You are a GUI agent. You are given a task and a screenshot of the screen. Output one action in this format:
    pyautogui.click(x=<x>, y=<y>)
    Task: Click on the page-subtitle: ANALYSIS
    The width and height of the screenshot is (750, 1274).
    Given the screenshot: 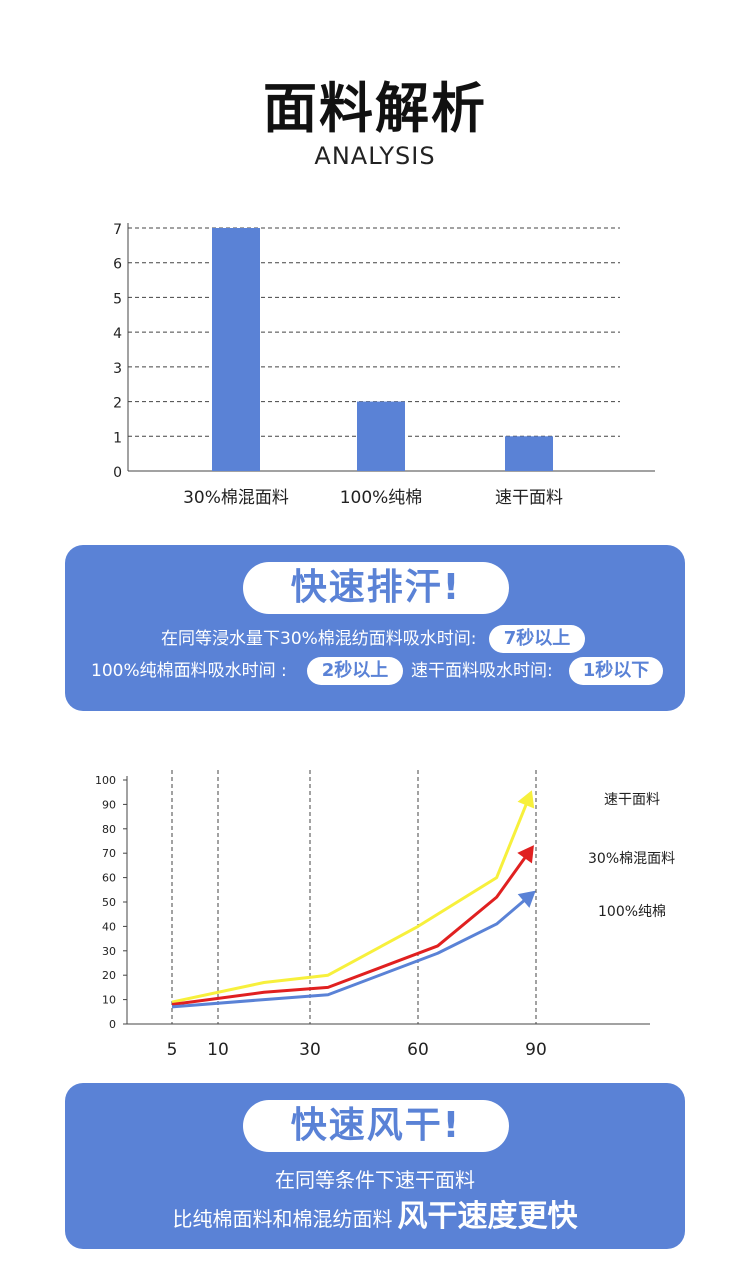 What is the action you would take?
    pyautogui.click(x=375, y=156)
    